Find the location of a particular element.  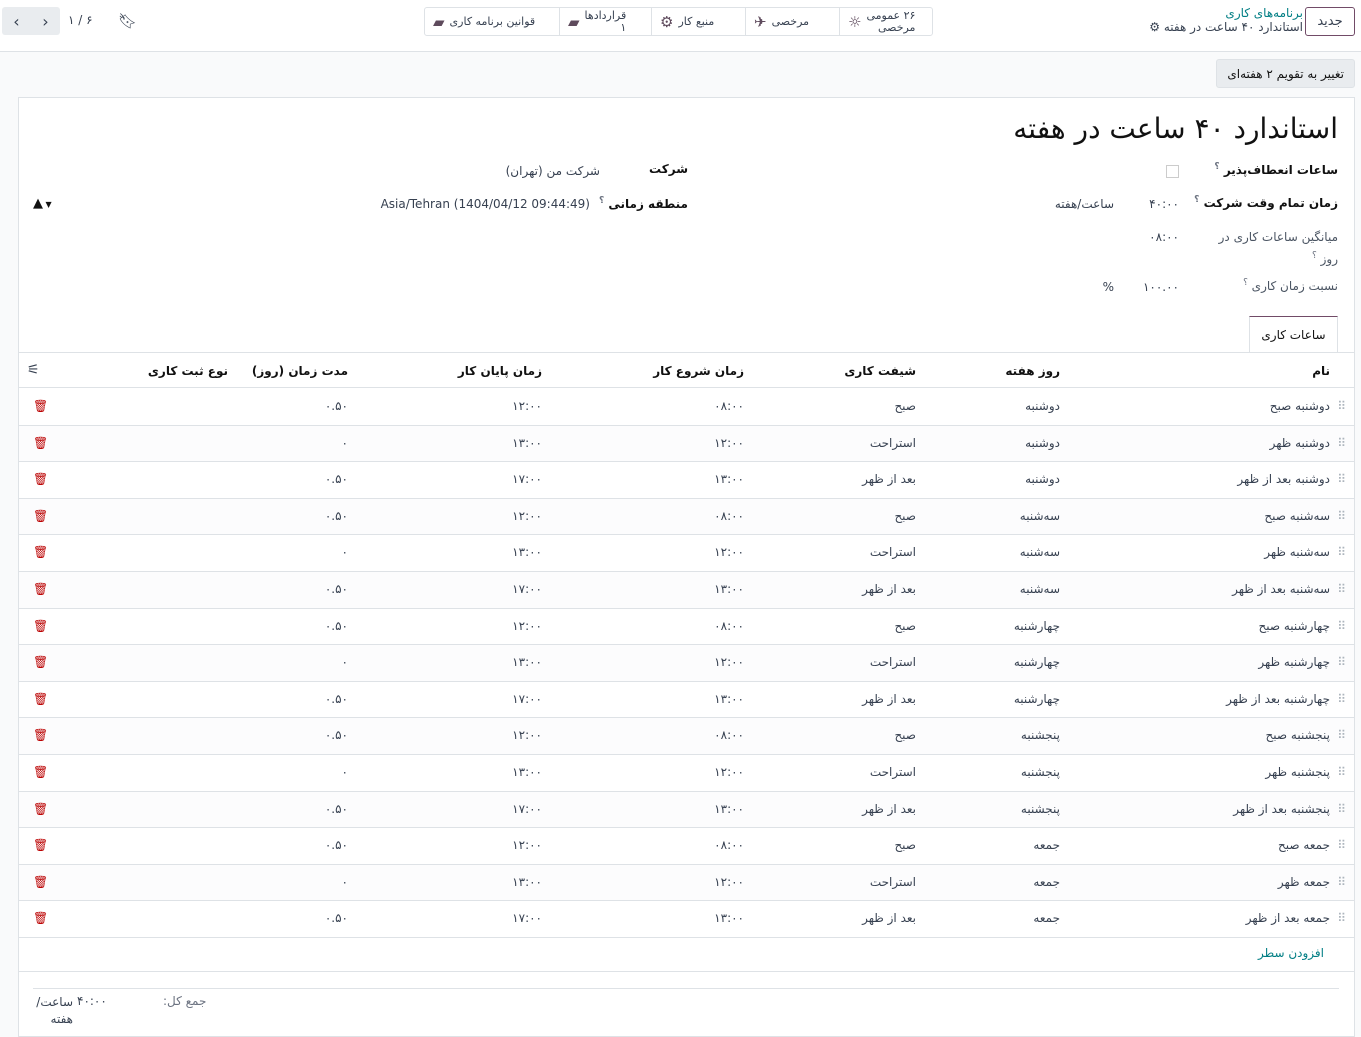

cell-name: جمعه صبح is located at coordinates (1304, 845).